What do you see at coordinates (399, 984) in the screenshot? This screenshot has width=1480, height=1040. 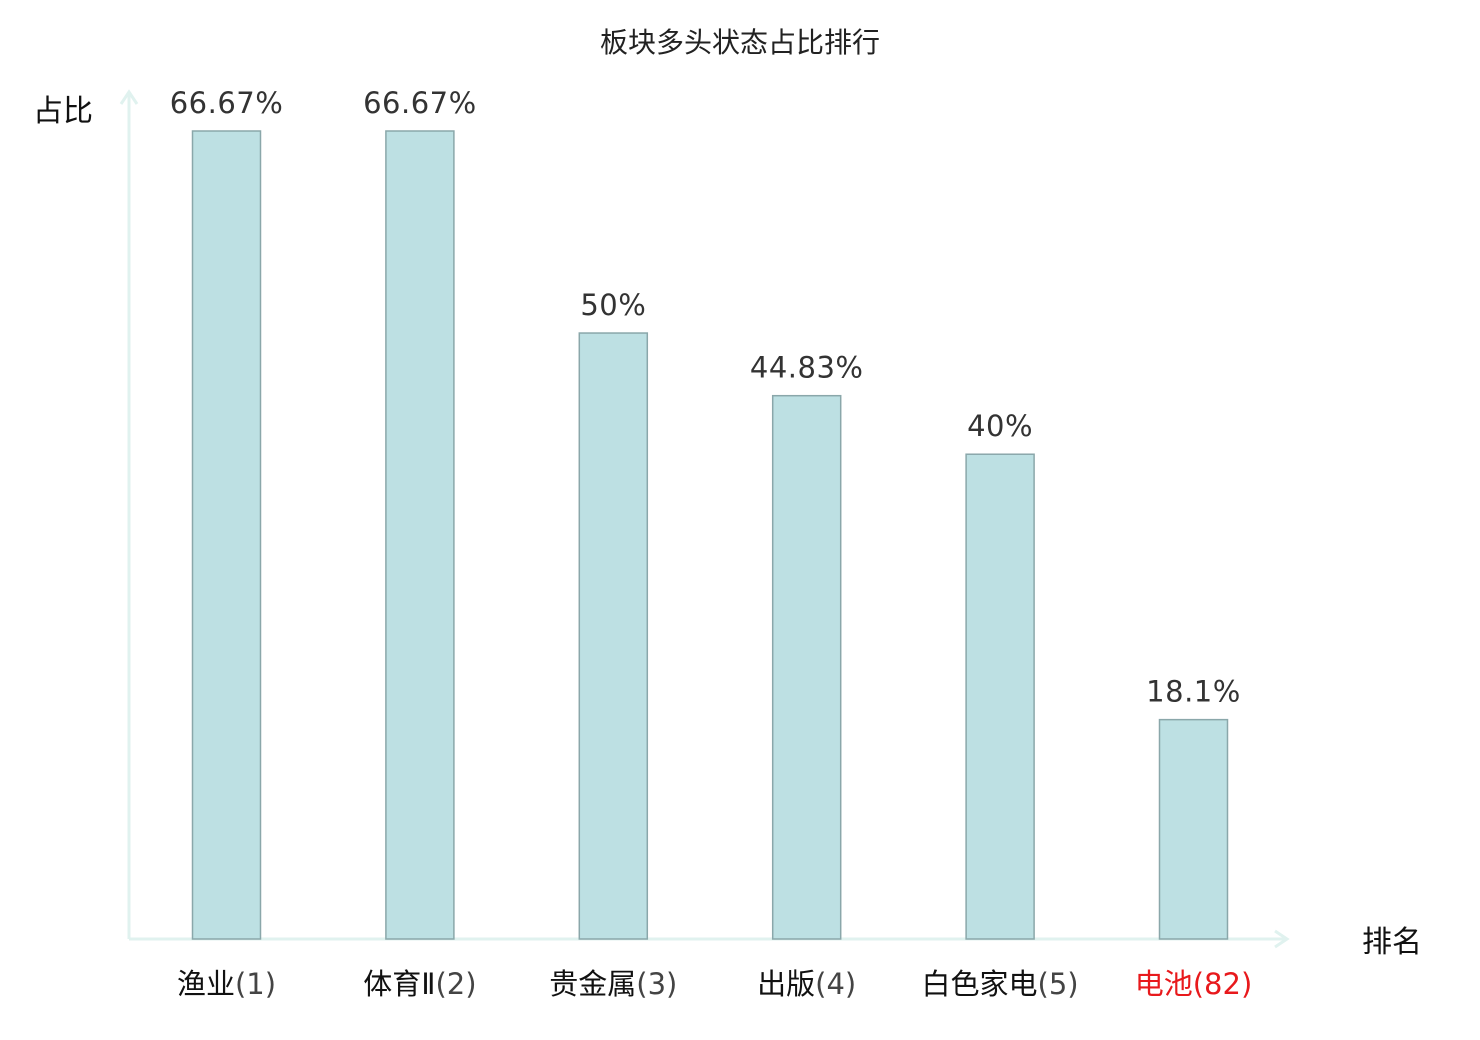 I see `category-name: 体育Ⅱ` at bounding box center [399, 984].